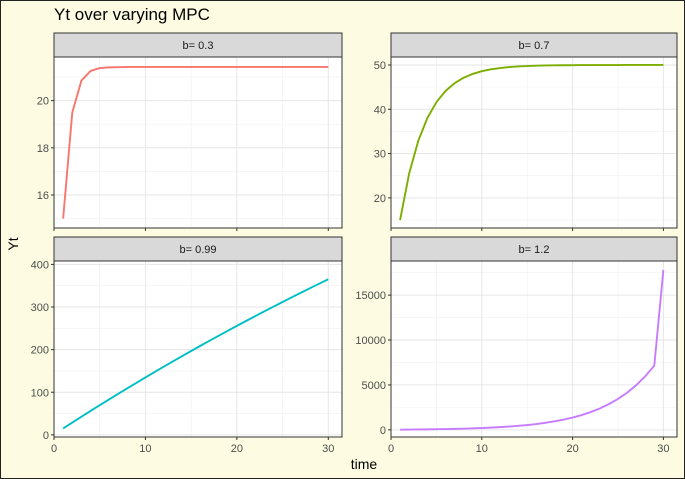  I want to click on y-tick-label: 50, so click(380, 66).